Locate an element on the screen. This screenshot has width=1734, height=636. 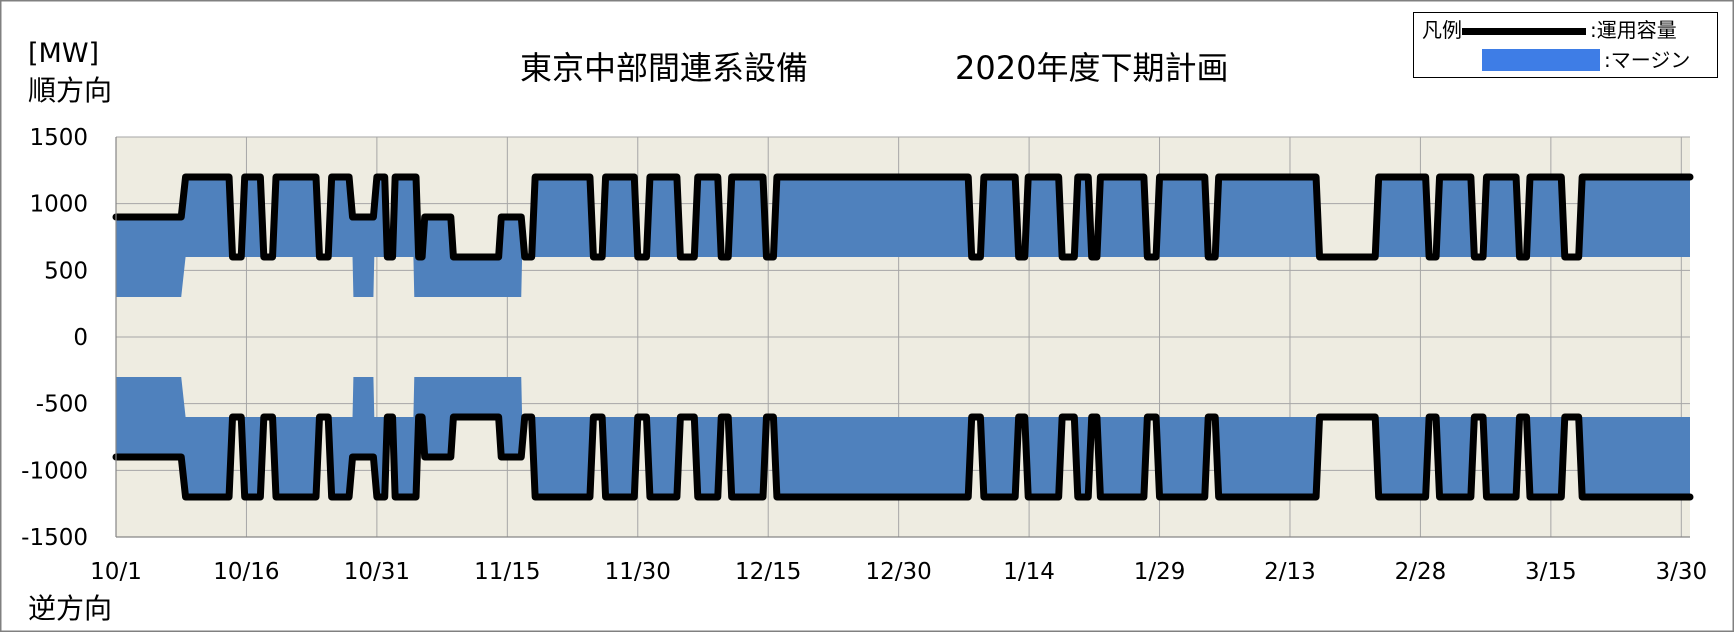
legend-title: 凡例 is located at coordinates (1442, 30).